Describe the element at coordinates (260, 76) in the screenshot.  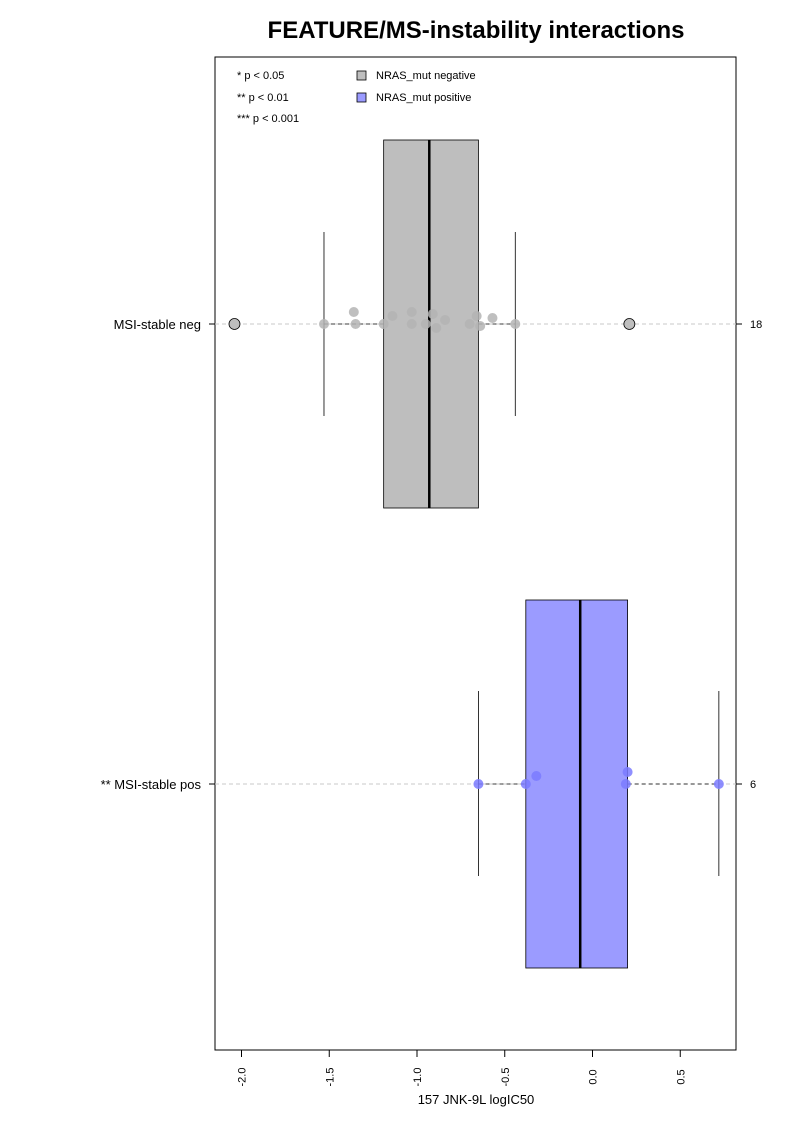
I see `sig-legend-1: * p < 0.05` at that location.